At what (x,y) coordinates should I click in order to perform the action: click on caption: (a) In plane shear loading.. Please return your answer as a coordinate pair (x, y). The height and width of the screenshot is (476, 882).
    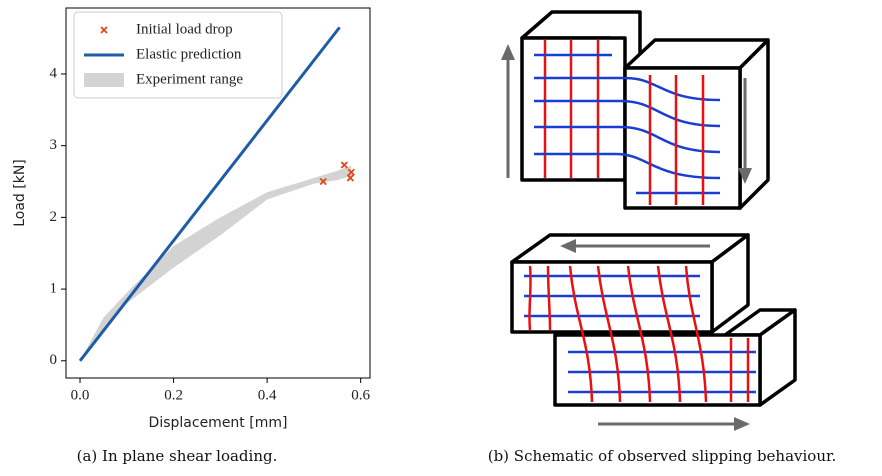
    Looking at the image, I should click on (177, 456).